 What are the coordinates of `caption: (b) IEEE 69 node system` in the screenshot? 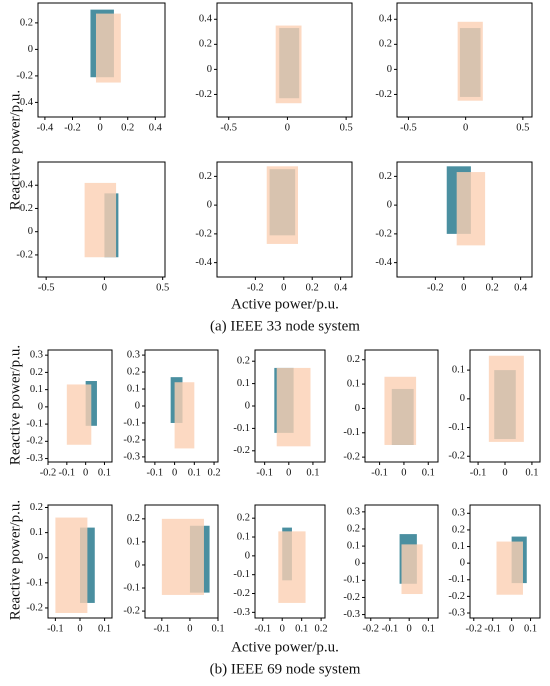 It's located at (285, 669).